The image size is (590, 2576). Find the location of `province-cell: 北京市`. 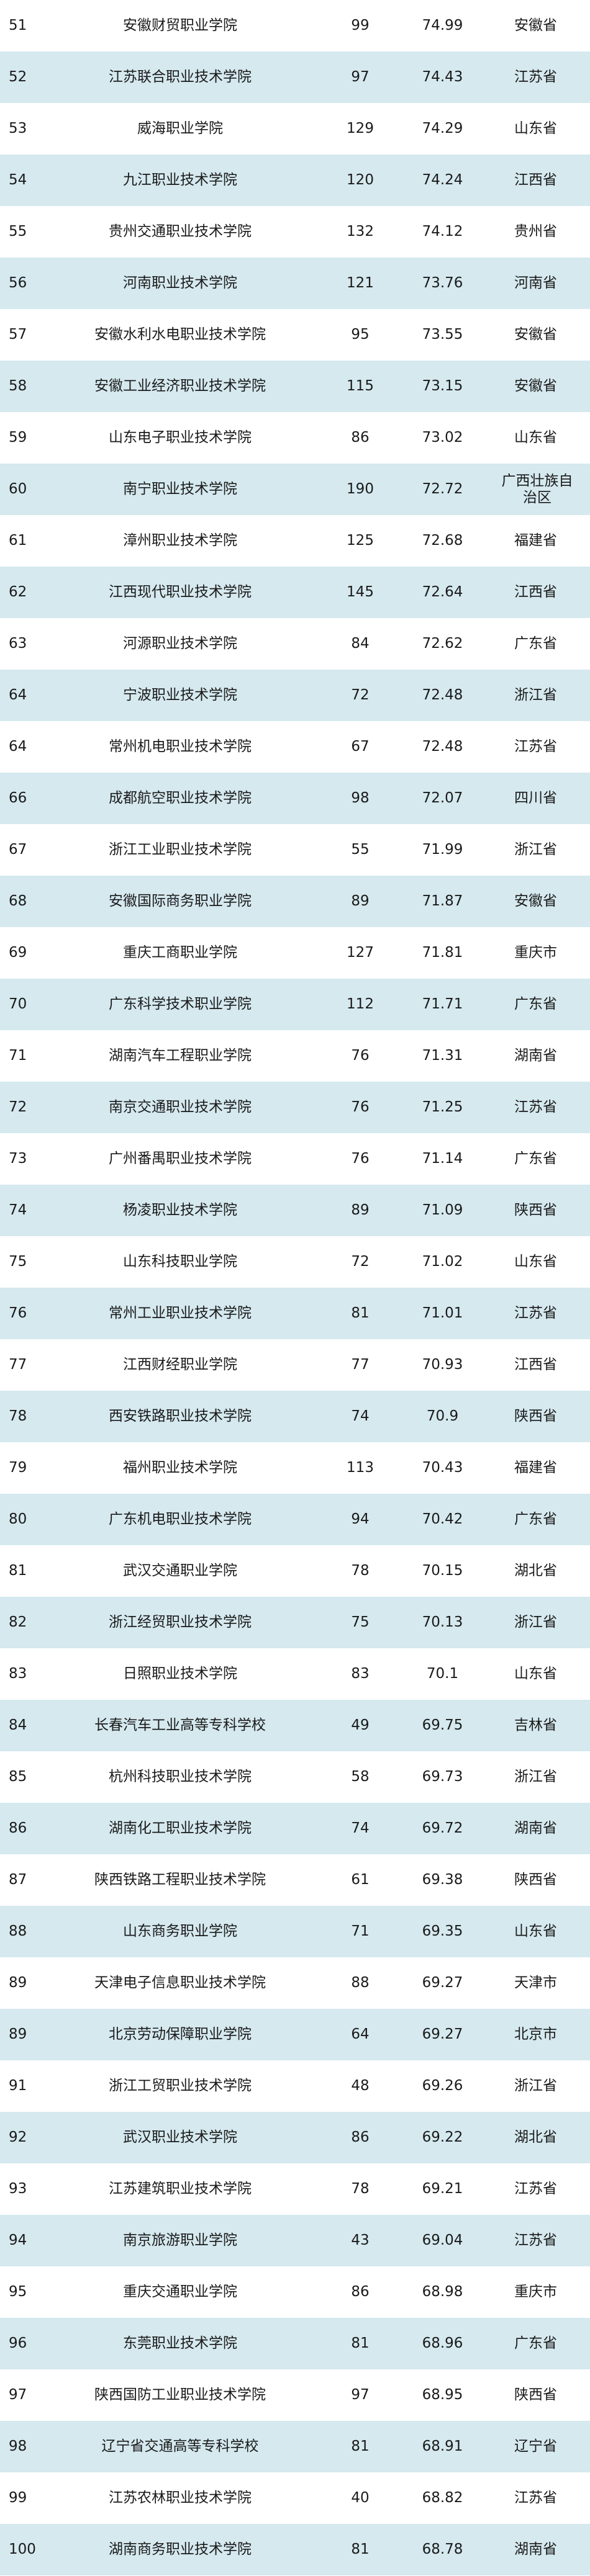

province-cell: 北京市 is located at coordinates (535, 2034).